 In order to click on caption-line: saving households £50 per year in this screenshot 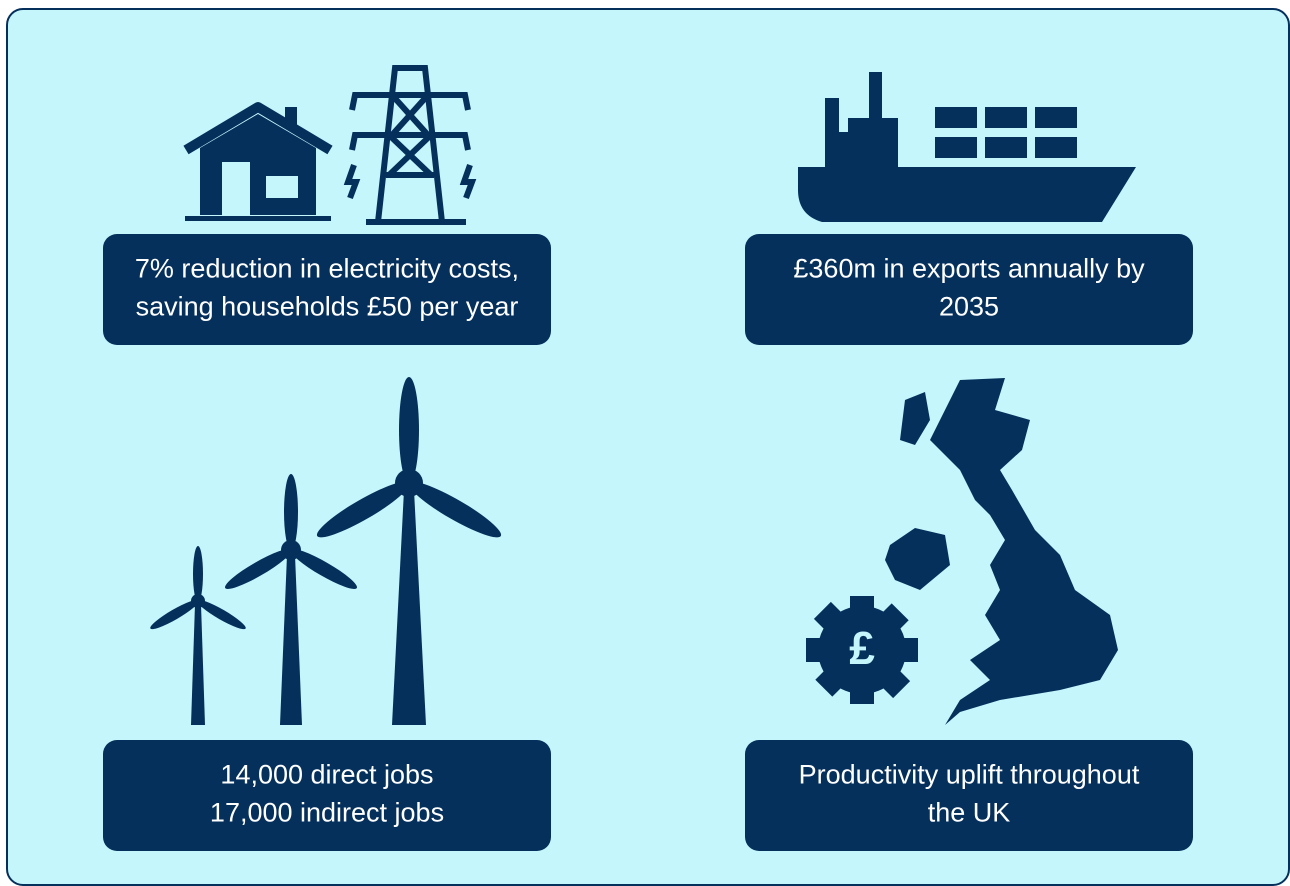, I will do `click(327, 307)`.